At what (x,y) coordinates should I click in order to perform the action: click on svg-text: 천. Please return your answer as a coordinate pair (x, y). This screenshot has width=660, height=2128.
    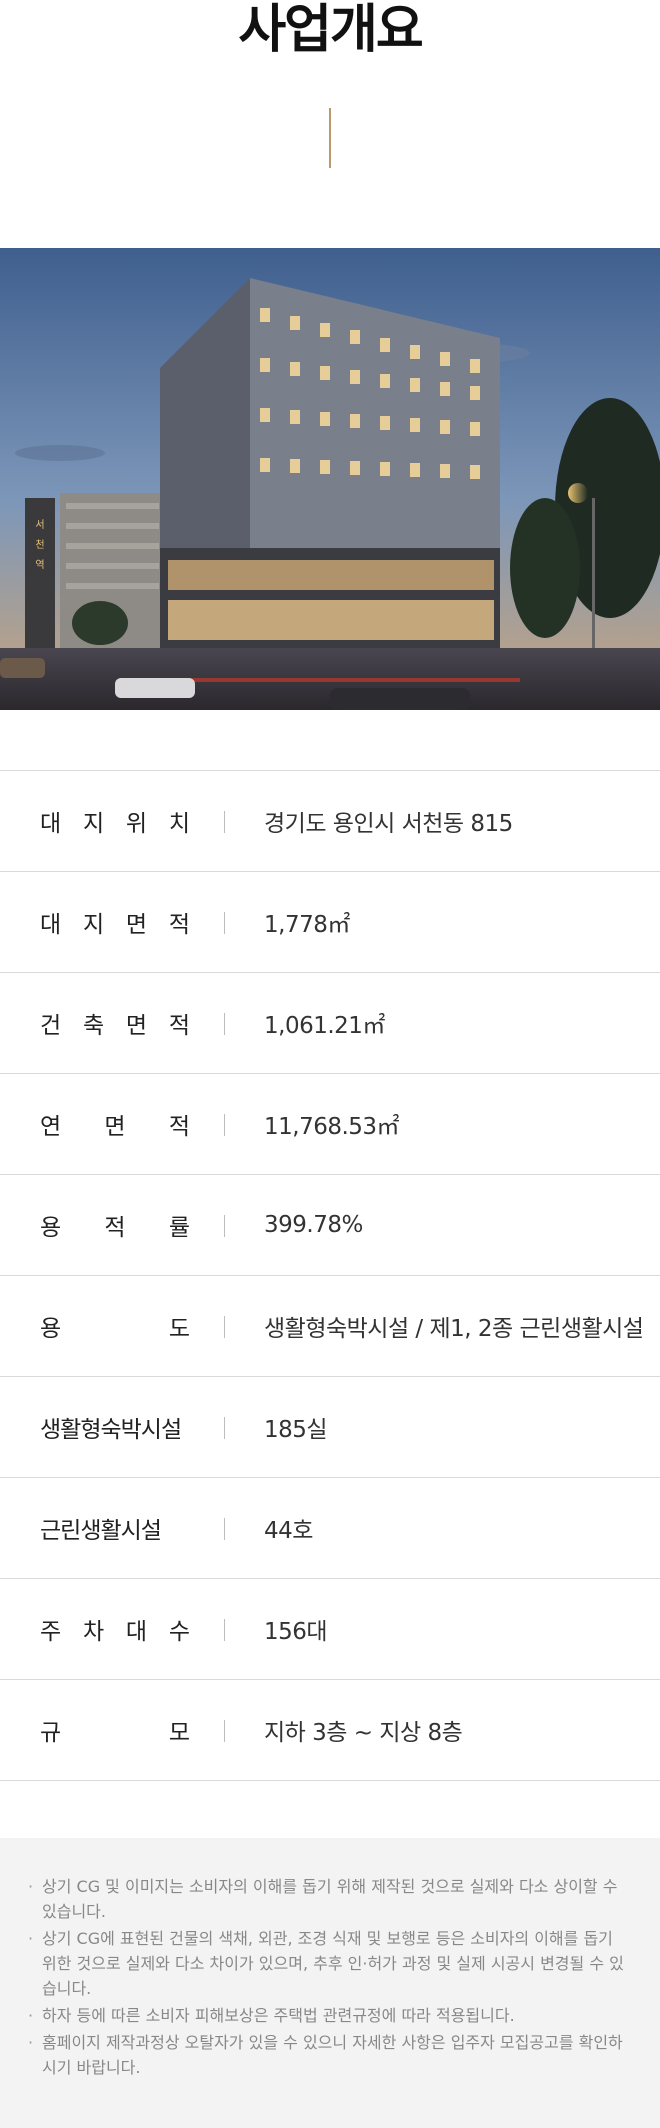
    Looking at the image, I should click on (39, 545).